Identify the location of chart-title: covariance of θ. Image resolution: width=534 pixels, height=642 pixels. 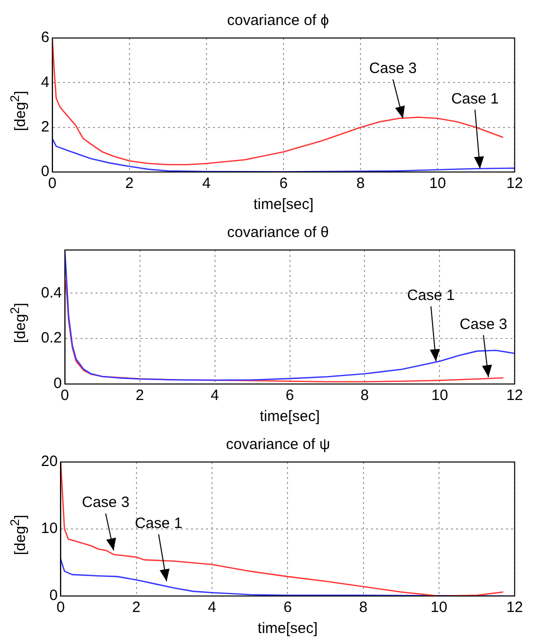
(278, 233).